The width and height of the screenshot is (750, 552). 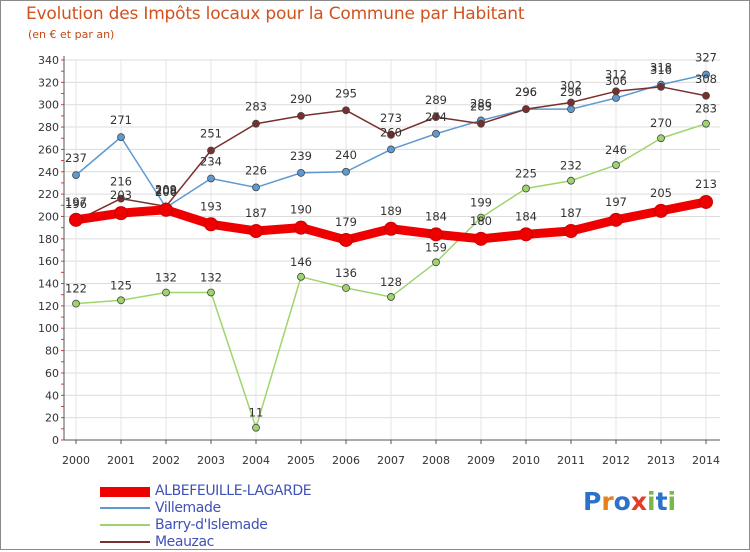 What do you see at coordinates (233, 491) in the screenshot?
I see `legend-label-albefeuille-lagarde: ALBEFEUILLE-LAGARDE` at bounding box center [233, 491].